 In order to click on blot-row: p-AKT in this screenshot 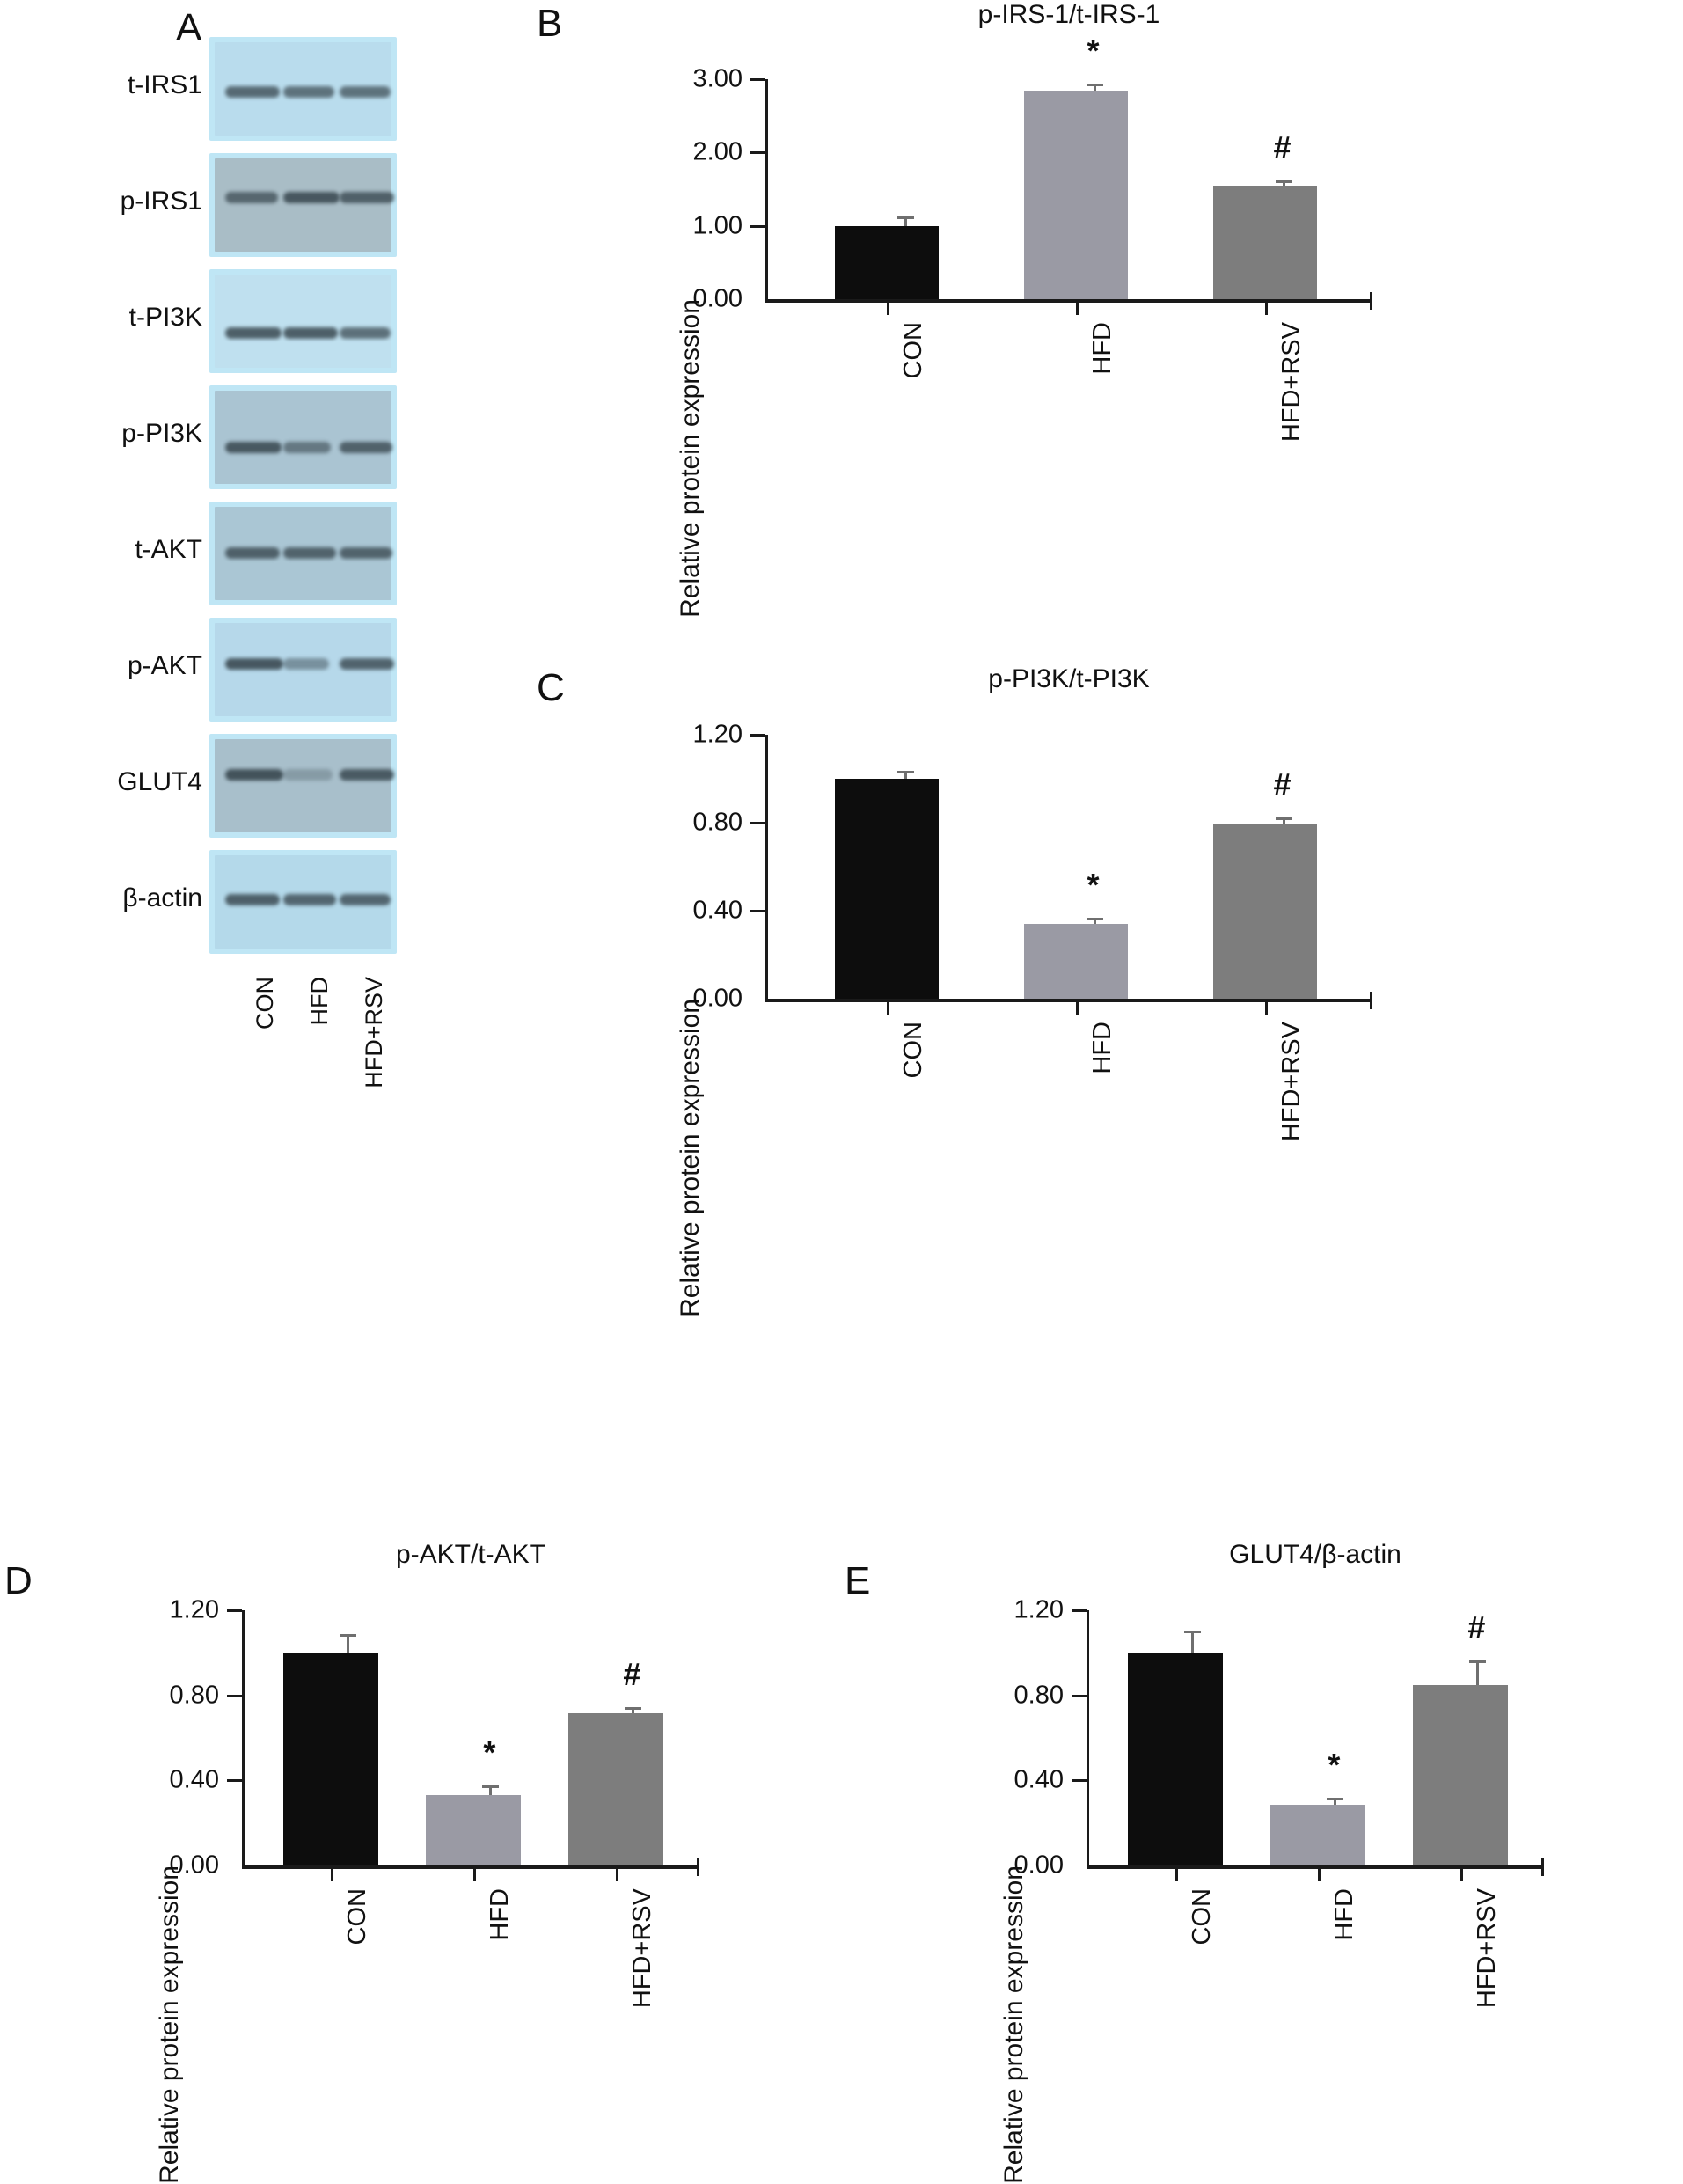, I will do `click(264, 670)`.